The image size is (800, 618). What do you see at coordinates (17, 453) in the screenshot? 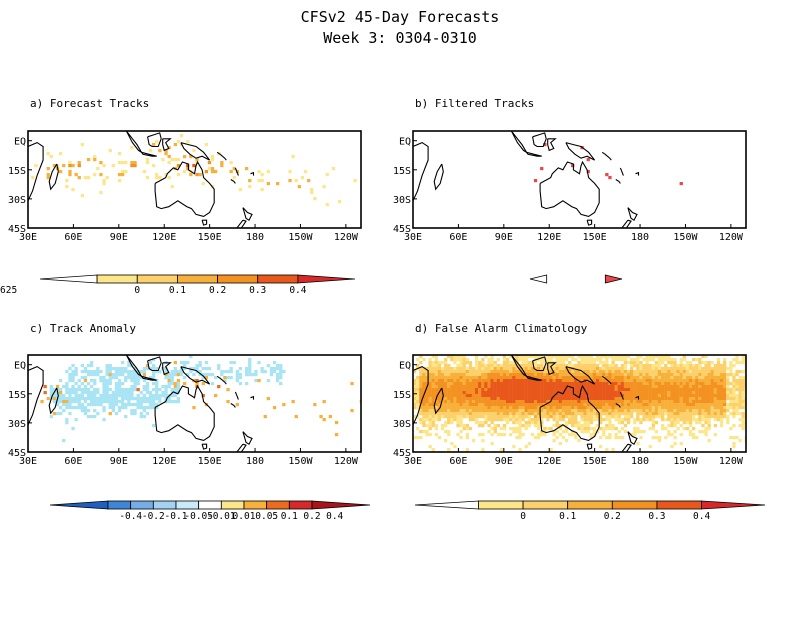
I see `panel-c-lat-tick: 45S` at bounding box center [17, 453].